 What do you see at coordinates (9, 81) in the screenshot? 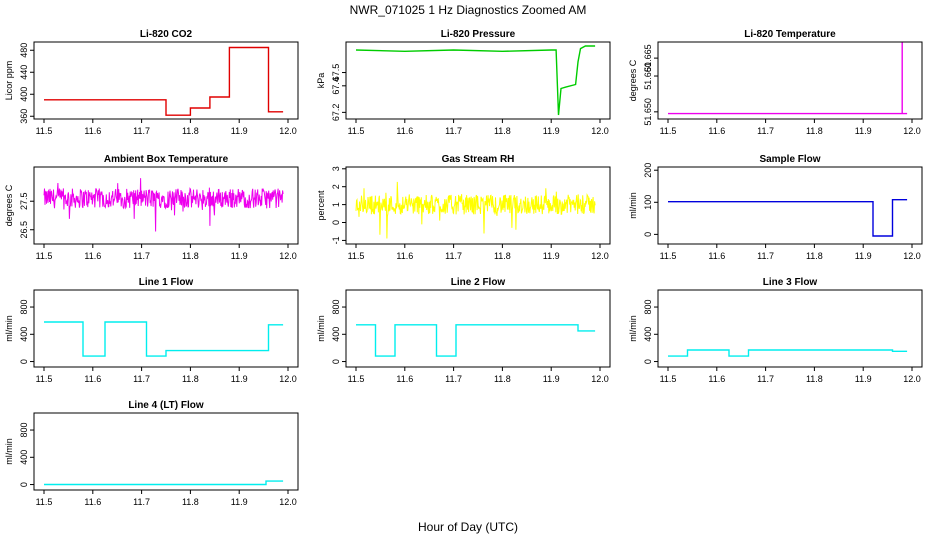
I see `y-axis-label: Licor ppm` at bounding box center [9, 81].